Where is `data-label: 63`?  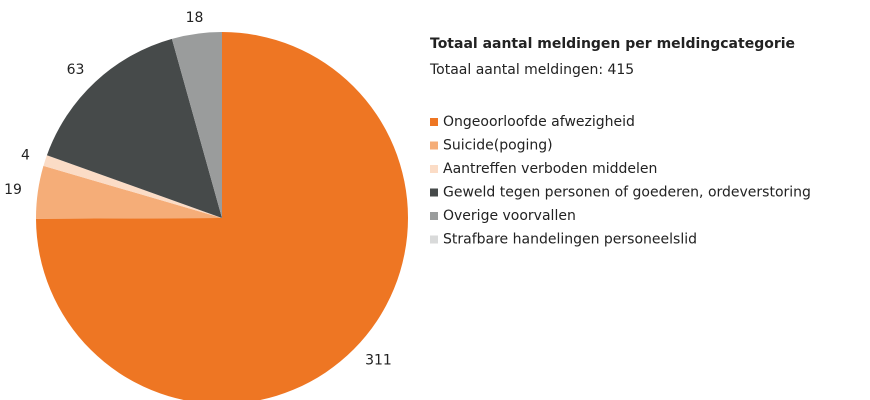 data-label: 63 is located at coordinates (76, 70).